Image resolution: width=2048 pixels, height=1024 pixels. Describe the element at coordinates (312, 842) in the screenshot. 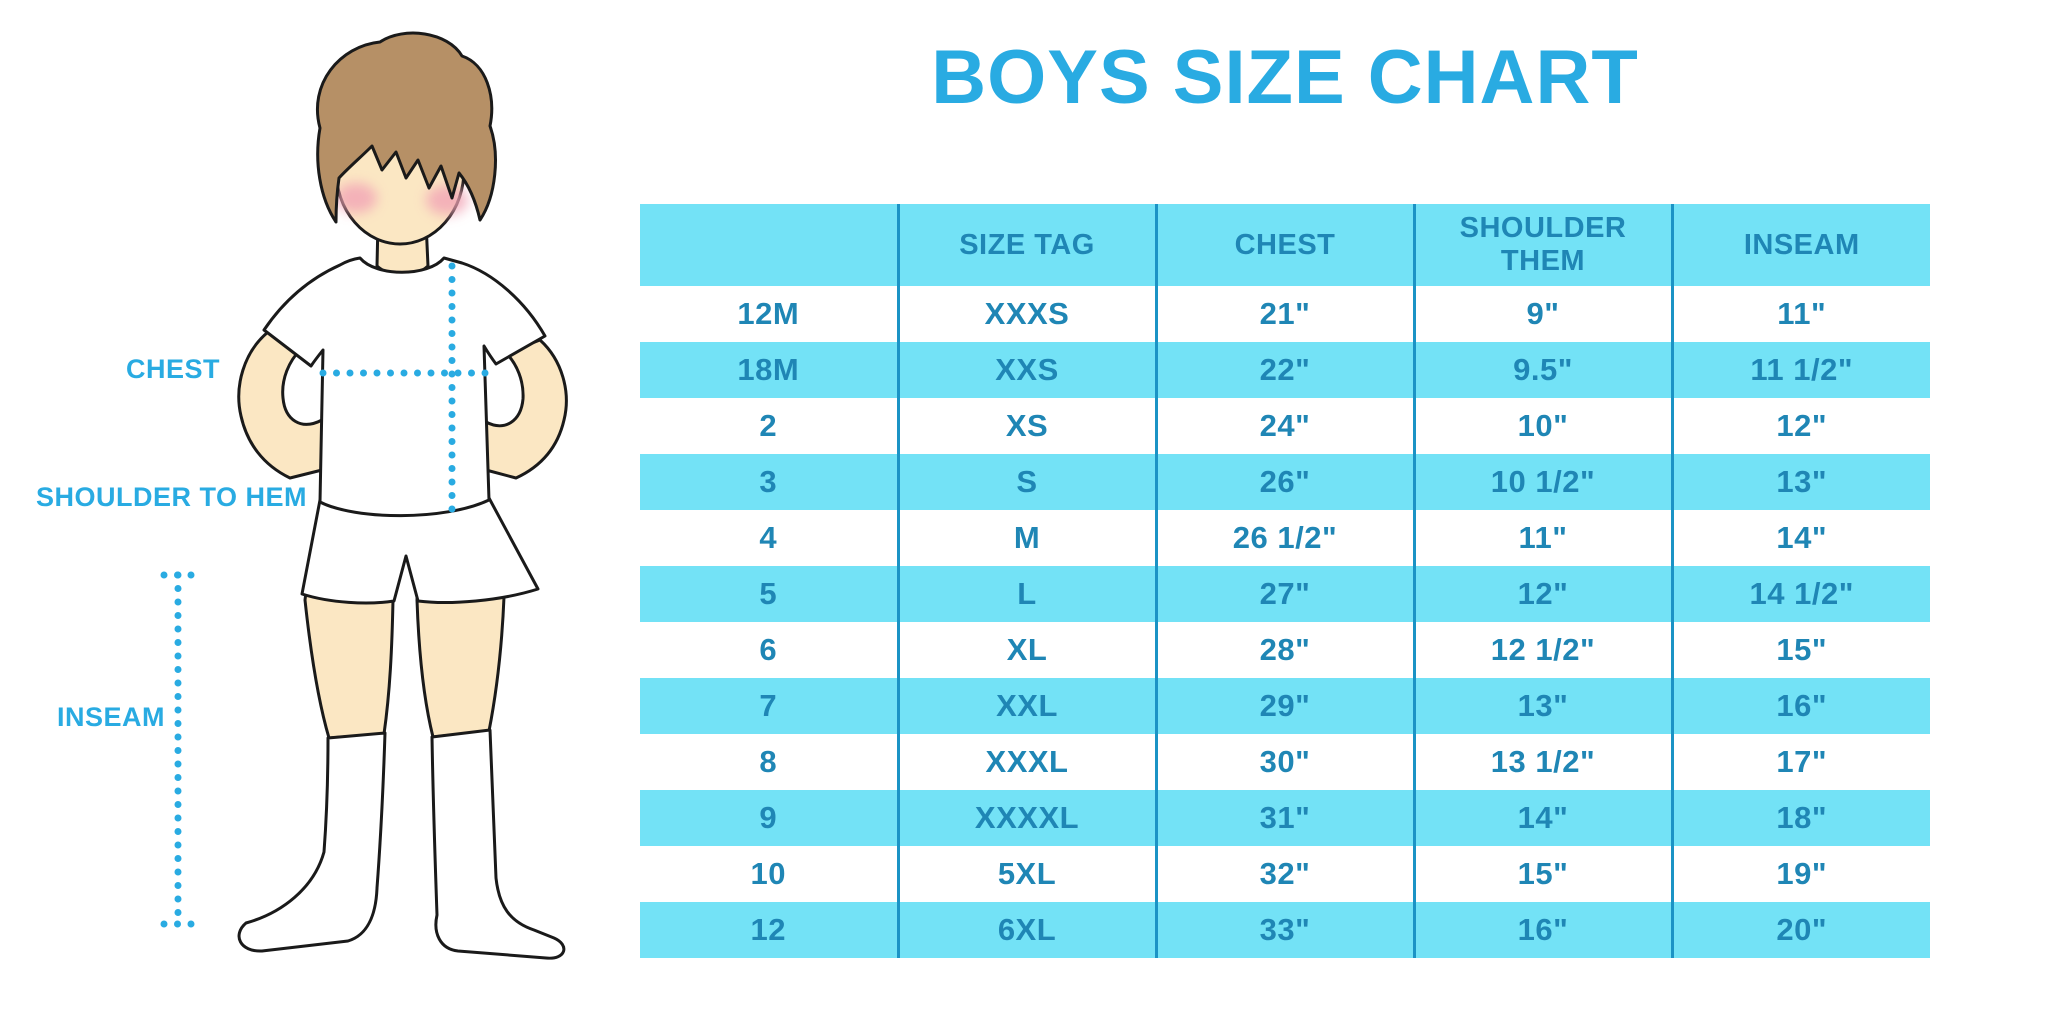

I see `left-sock` at that location.